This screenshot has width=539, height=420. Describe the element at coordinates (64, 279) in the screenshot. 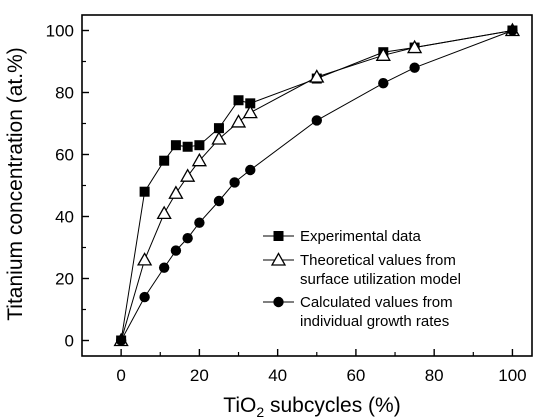

I see `y-tick-label: 20` at that location.